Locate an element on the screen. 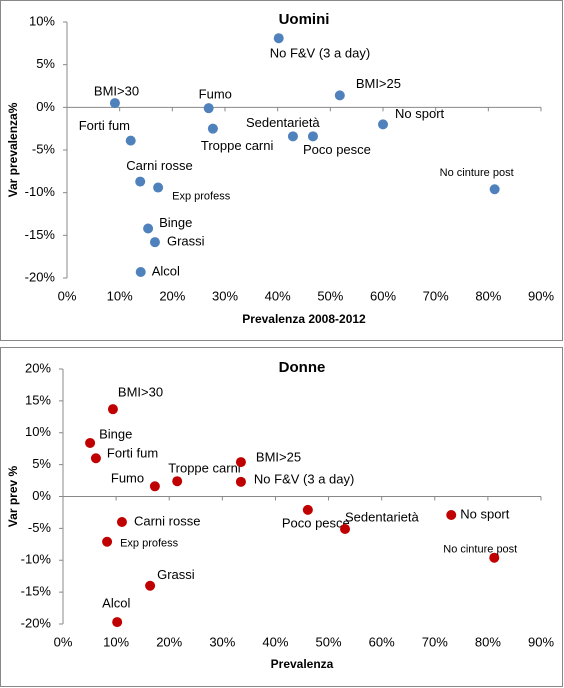  point-label: Exp profess is located at coordinates (149, 544).